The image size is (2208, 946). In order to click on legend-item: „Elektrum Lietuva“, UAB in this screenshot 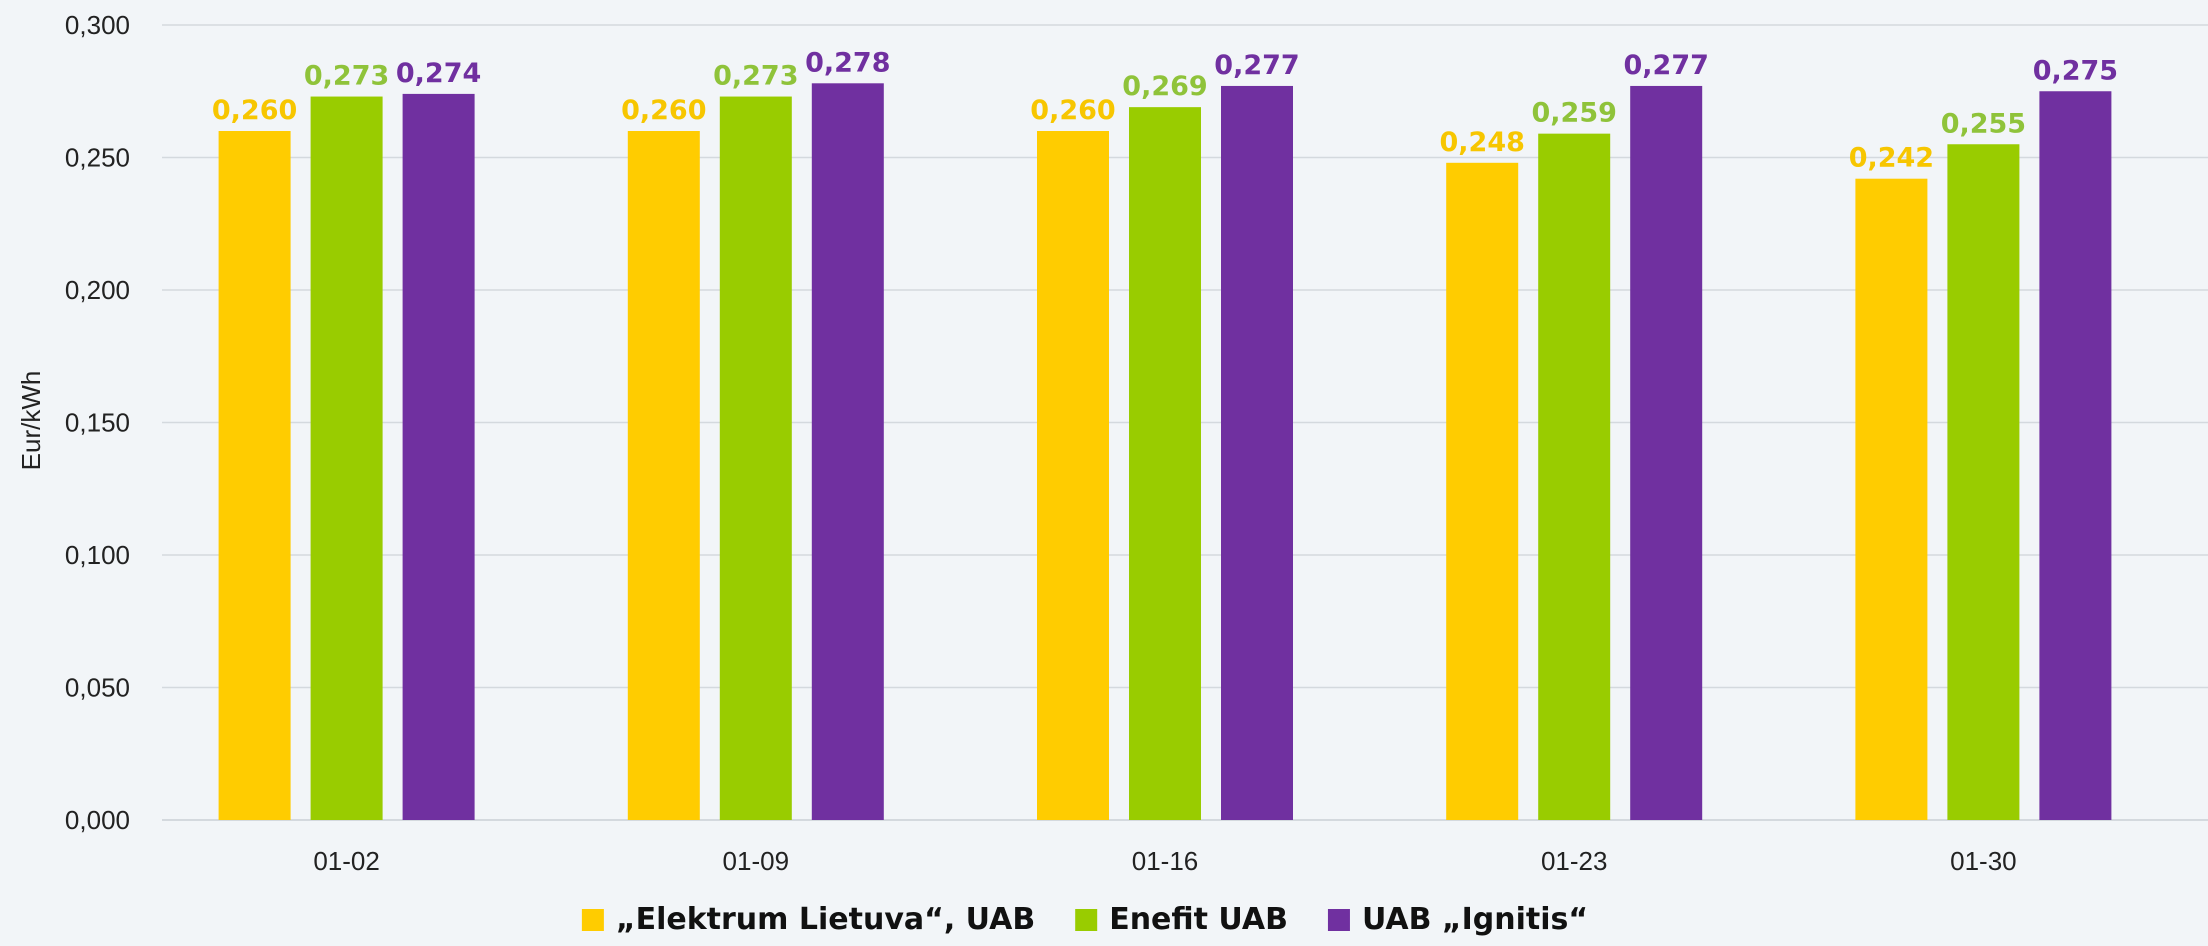, I will do `click(808, 919)`.